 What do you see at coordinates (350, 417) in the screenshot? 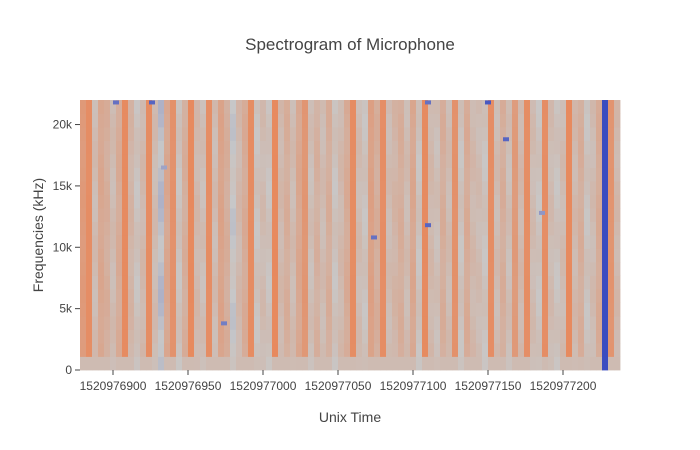
I see `x-axis-title: Unix Time` at bounding box center [350, 417].